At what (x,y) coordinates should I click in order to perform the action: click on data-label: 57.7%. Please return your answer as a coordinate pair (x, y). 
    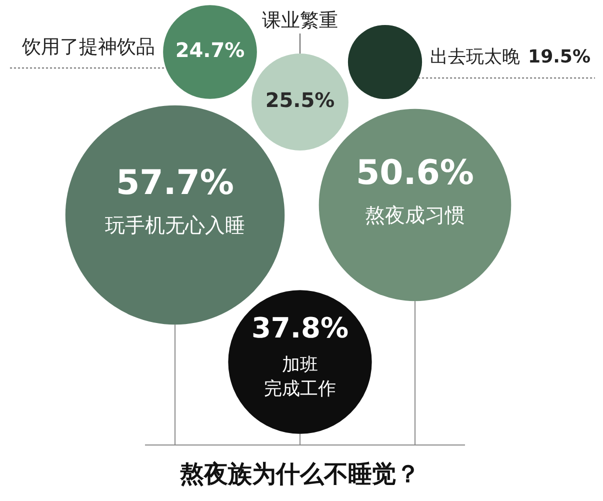
    Looking at the image, I should click on (175, 182).